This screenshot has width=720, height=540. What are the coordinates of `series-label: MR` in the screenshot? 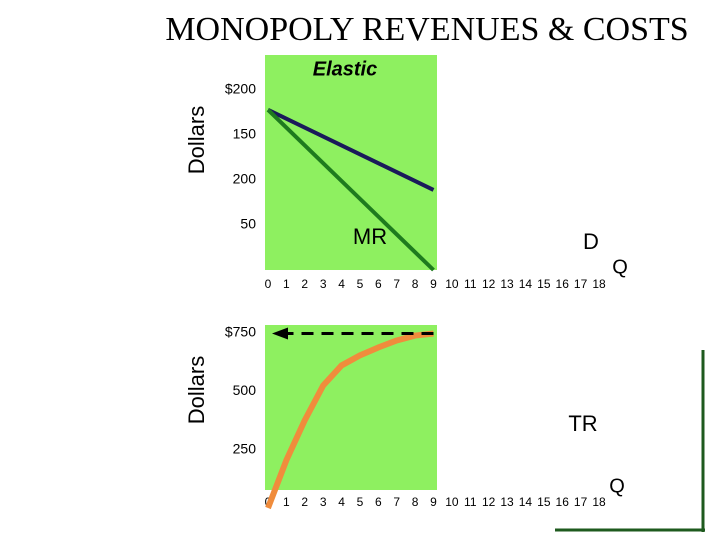 It's located at (370, 236).